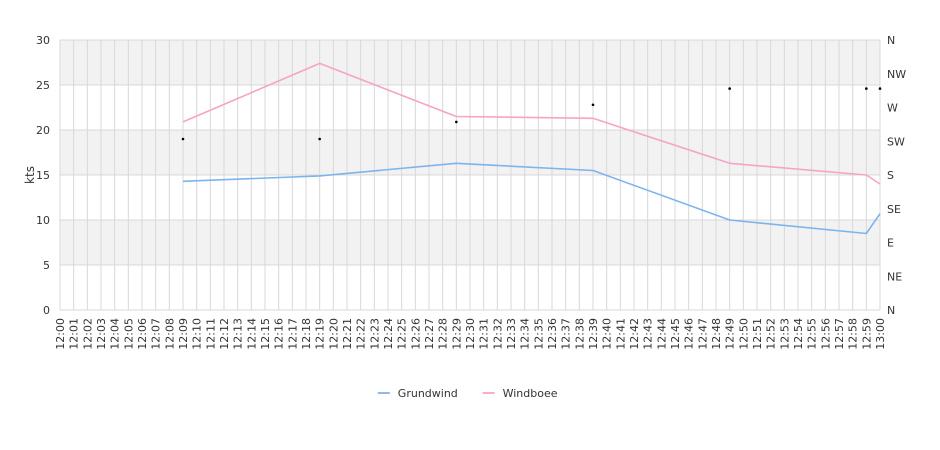  What do you see at coordinates (896, 141) in the screenshot?
I see `direction-axis-label: SW` at bounding box center [896, 141].